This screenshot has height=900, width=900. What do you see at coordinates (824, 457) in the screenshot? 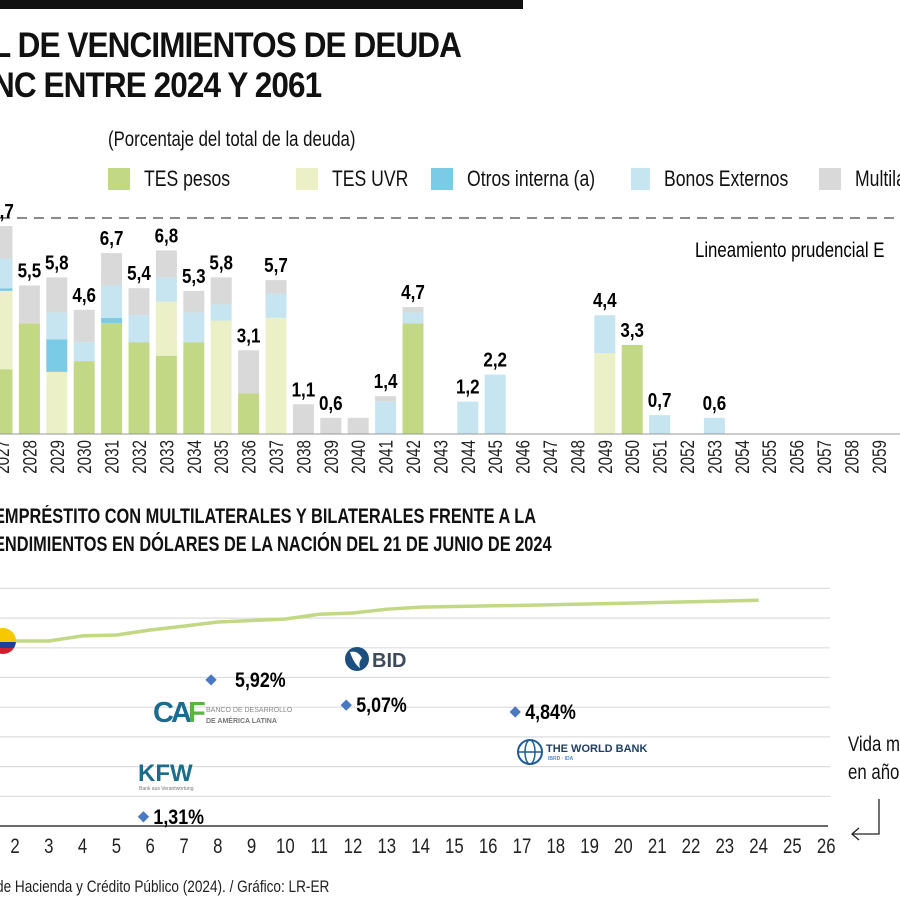
I see `x-tick-label-2057: 2057` at bounding box center [824, 457].